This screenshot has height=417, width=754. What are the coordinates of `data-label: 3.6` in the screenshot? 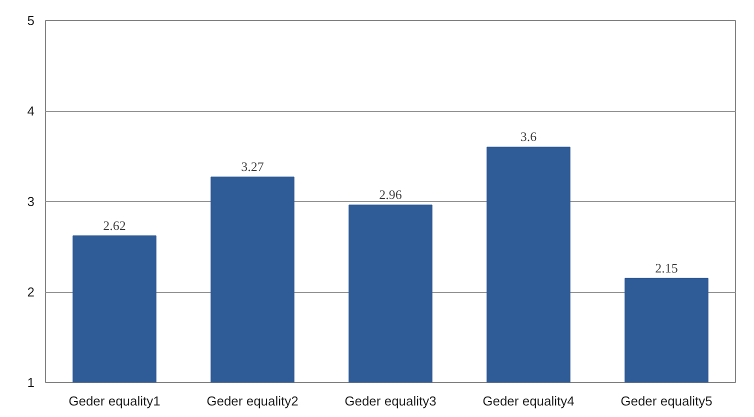 It's located at (529, 136).